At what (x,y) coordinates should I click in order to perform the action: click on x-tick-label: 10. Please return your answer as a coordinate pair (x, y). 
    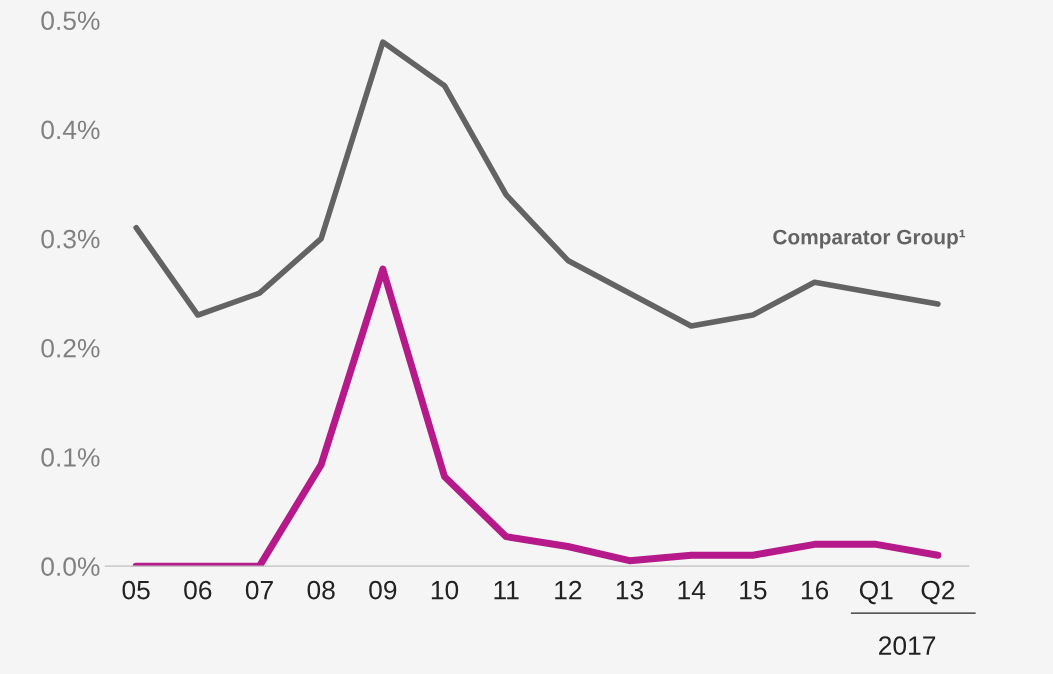
    Looking at the image, I should click on (445, 590).